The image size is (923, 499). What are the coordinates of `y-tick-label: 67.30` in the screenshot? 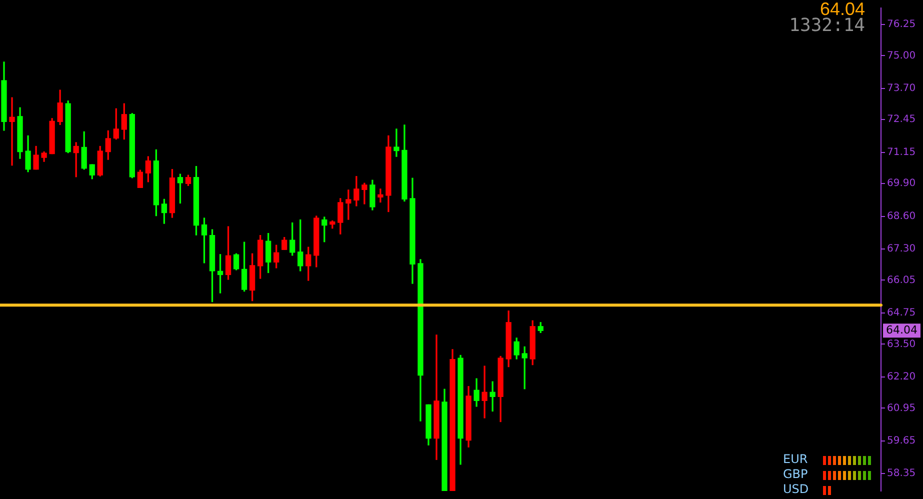 It's located at (901, 248).